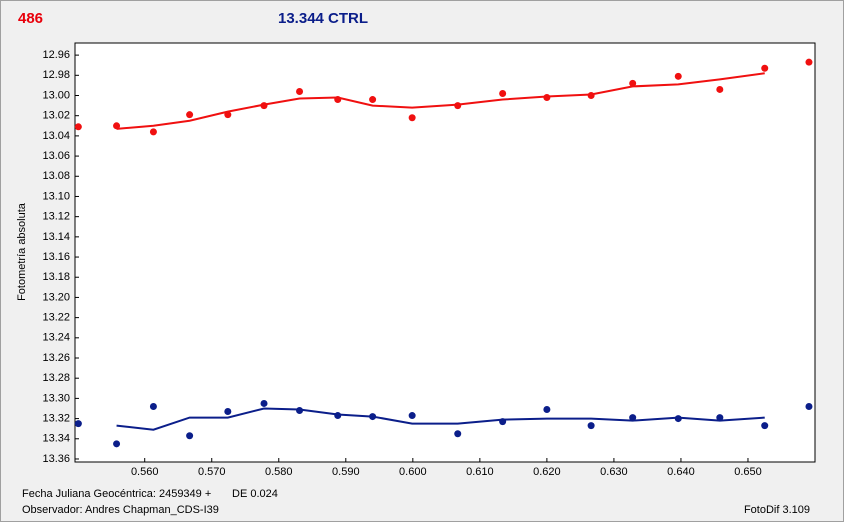 This screenshot has width=844, height=522. Describe the element at coordinates (56, 176) in the screenshot. I see `y-tick-label: 13.08` at that location.